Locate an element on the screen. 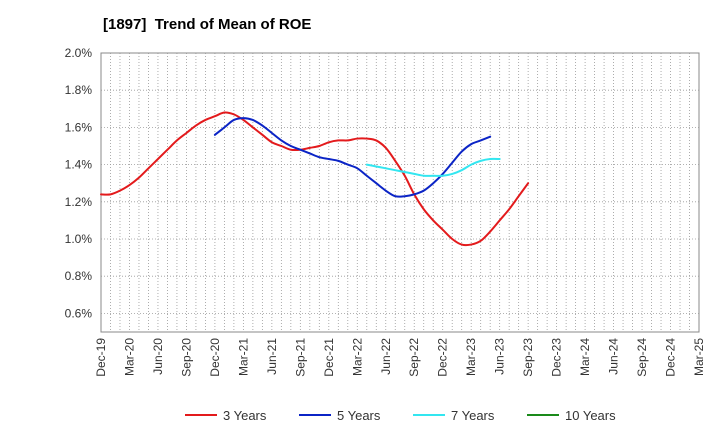 Image resolution: width=720 pixels, height=440 pixels. x-tick-label: Sep-20 is located at coordinates (186, 357).